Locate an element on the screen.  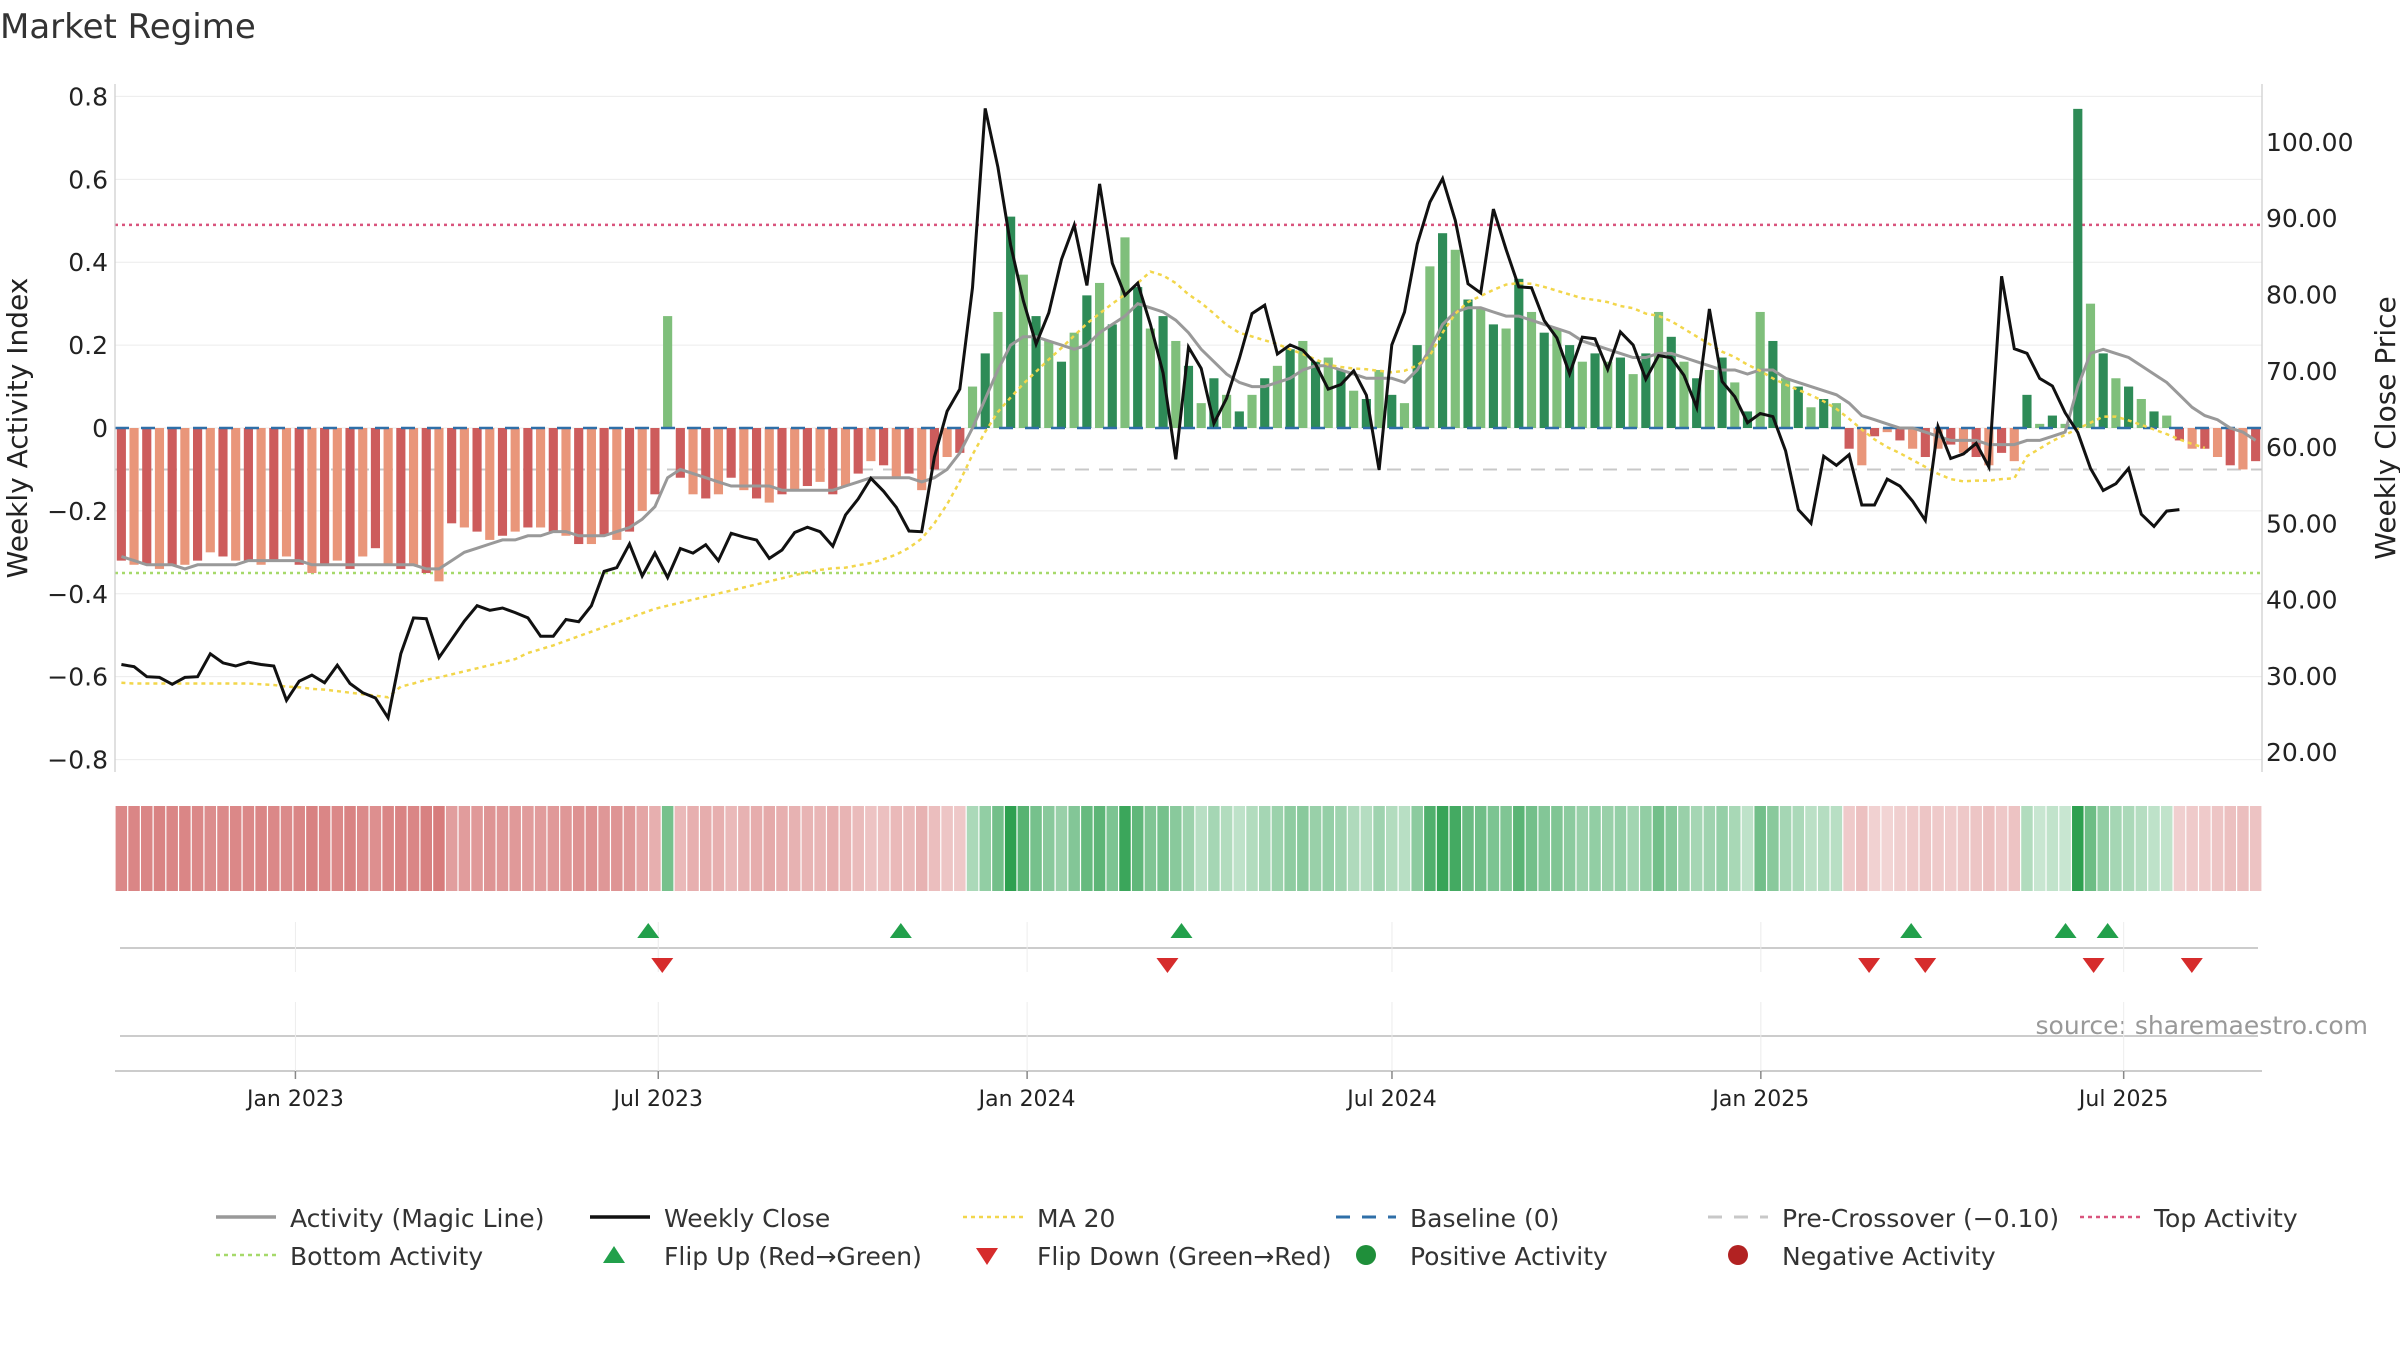
legend-label-ma20: MA 20 is located at coordinates (1076, 1218).